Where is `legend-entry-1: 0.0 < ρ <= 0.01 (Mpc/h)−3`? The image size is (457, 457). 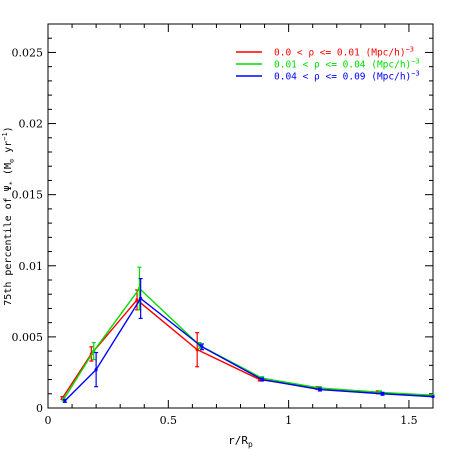
legend-entry-1: 0.0 < ρ <= 0.01 (Mpc/h)−3 is located at coordinates (325, 52).